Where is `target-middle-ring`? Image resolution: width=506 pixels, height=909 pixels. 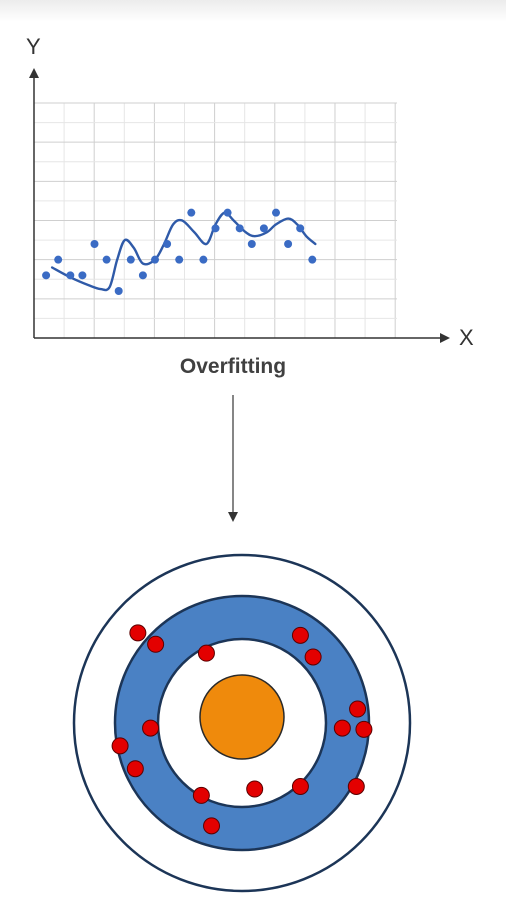 target-middle-ring is located at coordinates (242, 723).